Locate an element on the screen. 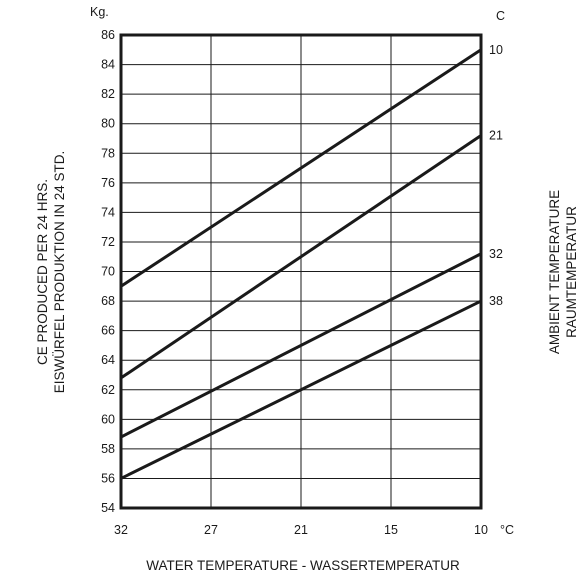 The height and width of the screenshot is (585, 584). series-labels: 10 21 32 38 is located at coordinates (496, 175).